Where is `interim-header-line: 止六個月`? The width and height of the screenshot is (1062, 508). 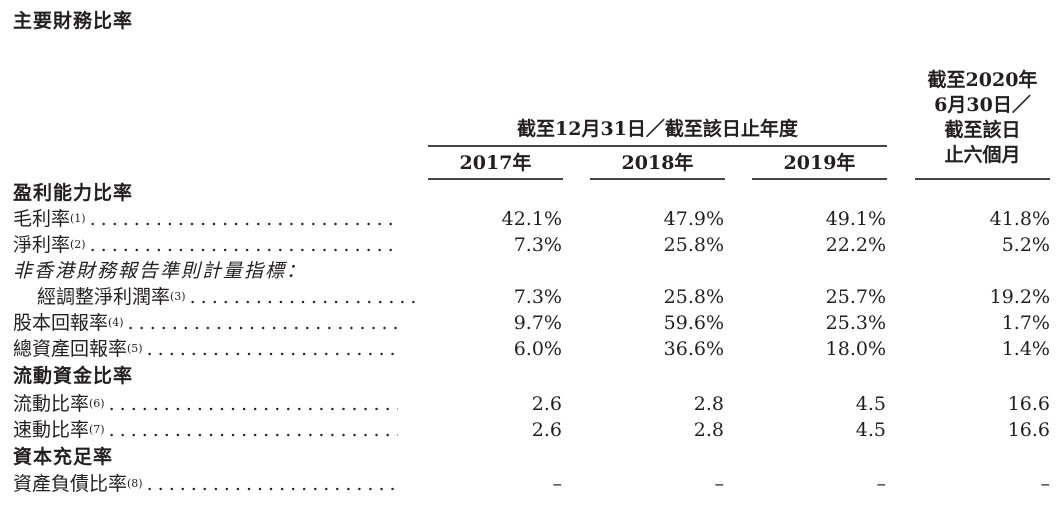 interim-header-line: 止六個月 is located at coordinates (982, 155).